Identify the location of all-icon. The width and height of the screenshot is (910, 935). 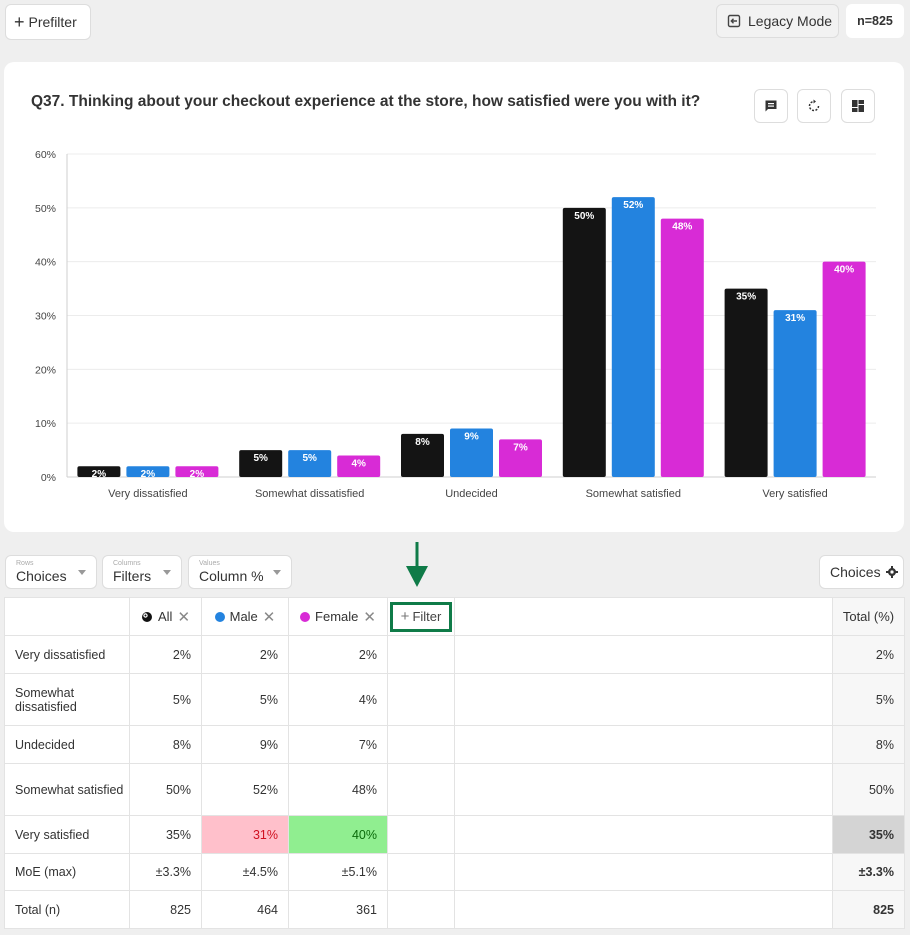
(146, 616).